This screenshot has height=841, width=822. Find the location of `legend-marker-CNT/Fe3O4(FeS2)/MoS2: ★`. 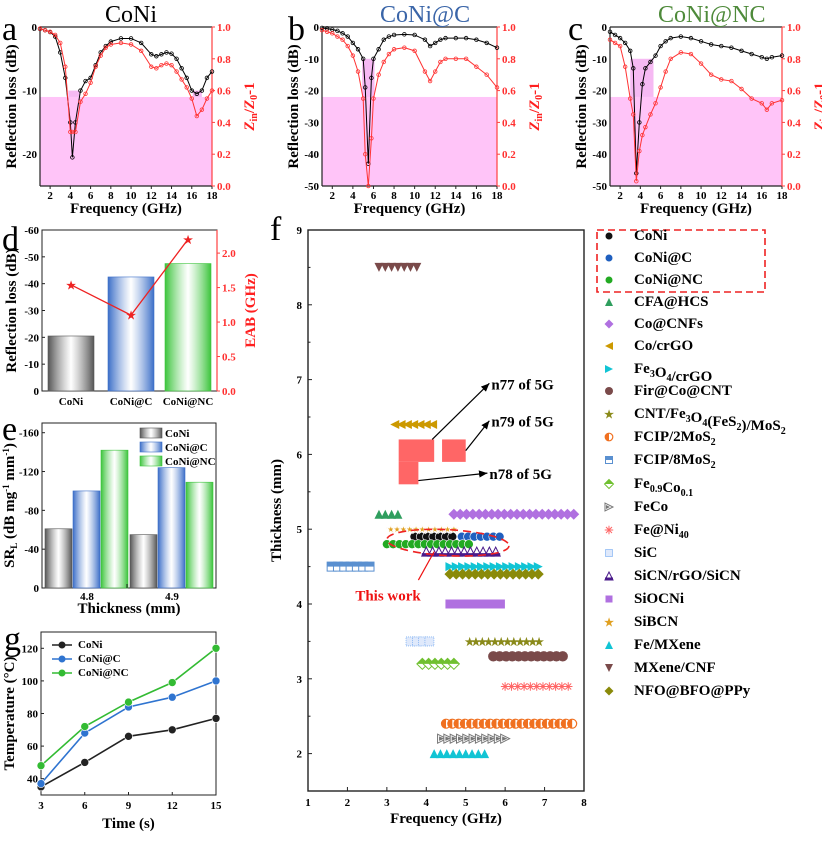

legend-marker-CNT/Fe3O4(FeS2)/MoS2: ★ is located at coordinates (609, 415).